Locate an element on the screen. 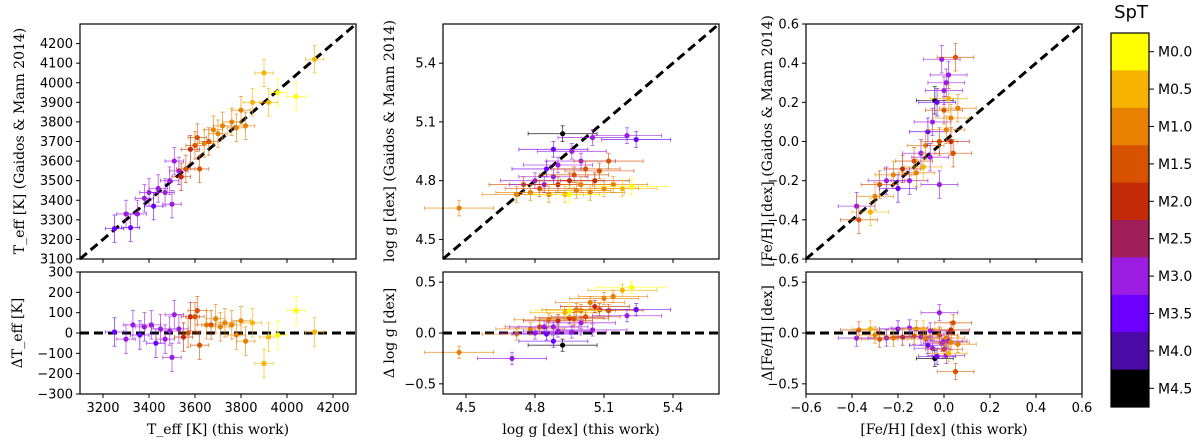 The width and height of the screenshot is (1200, 443). x-tick-label: −0.4 is located at coordinates (852, 408).